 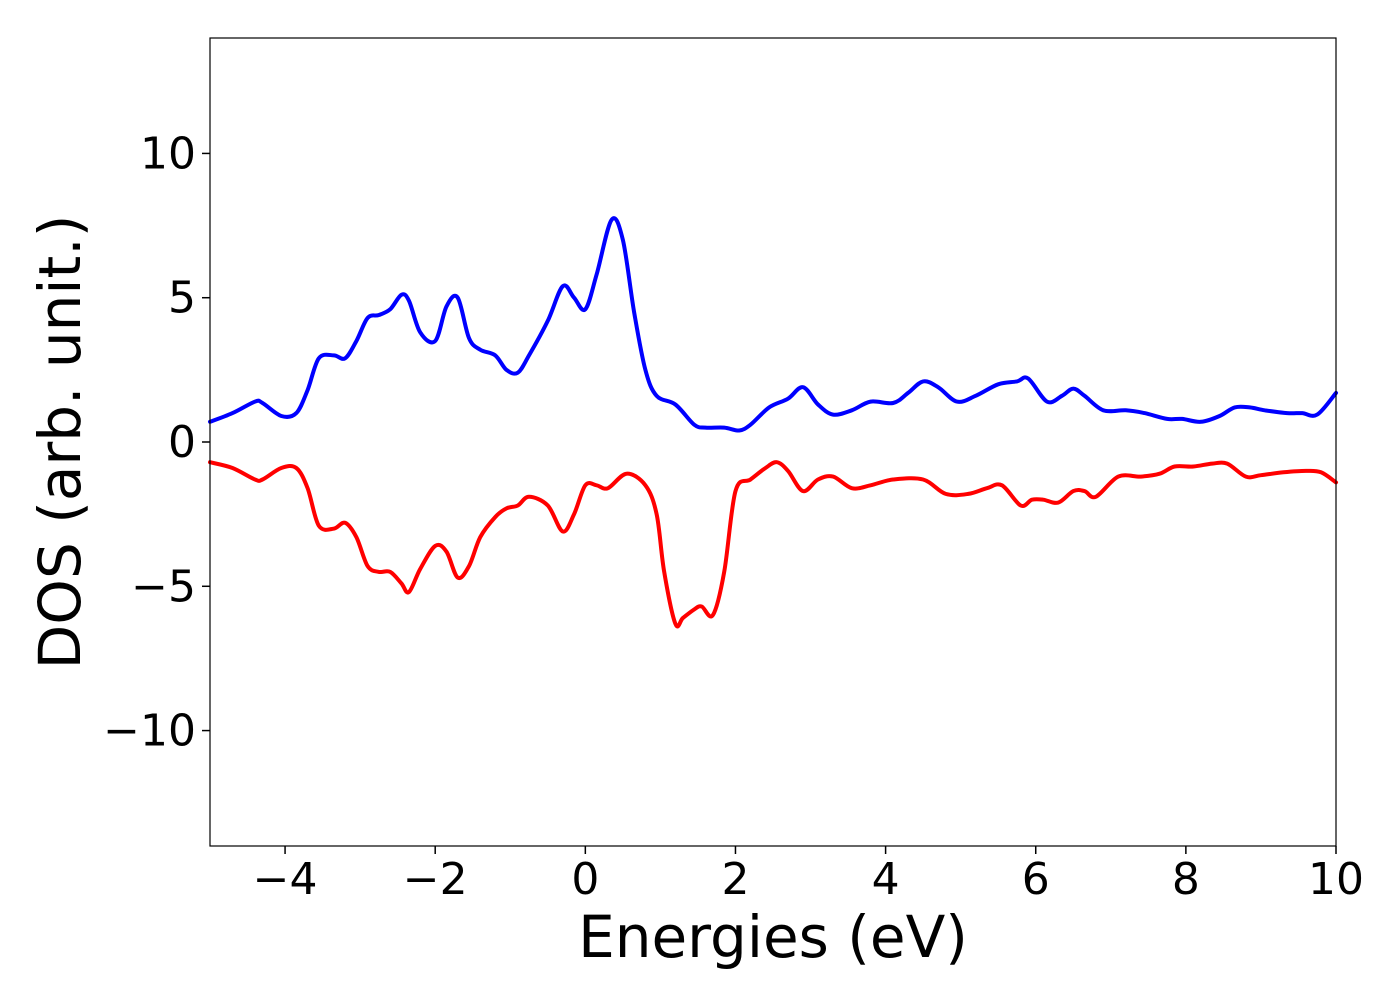 I want to click on x-tick-label: 10, so click(x=1336, y=879).